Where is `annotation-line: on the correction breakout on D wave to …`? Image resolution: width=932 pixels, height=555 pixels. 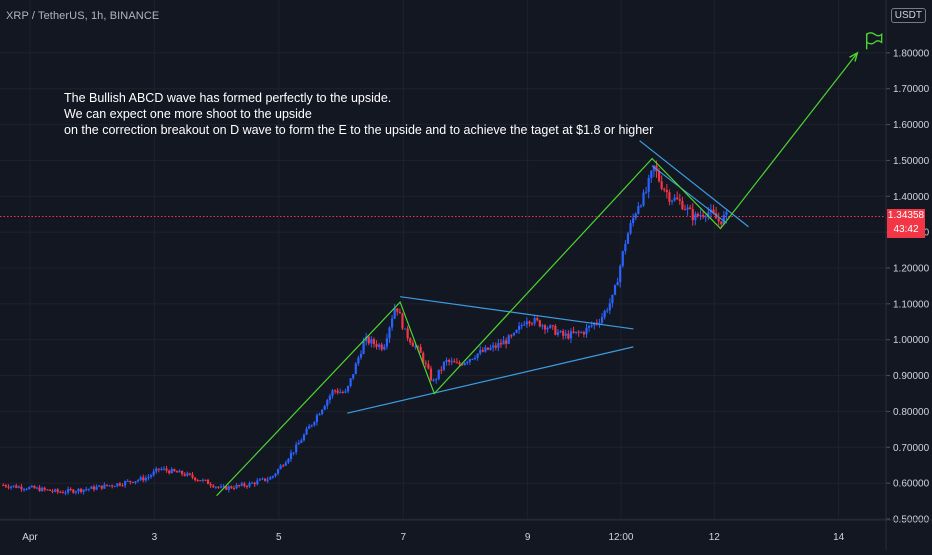 annotation-line: on the correction breakout on D wave to … is located at coordinates (359, 130).